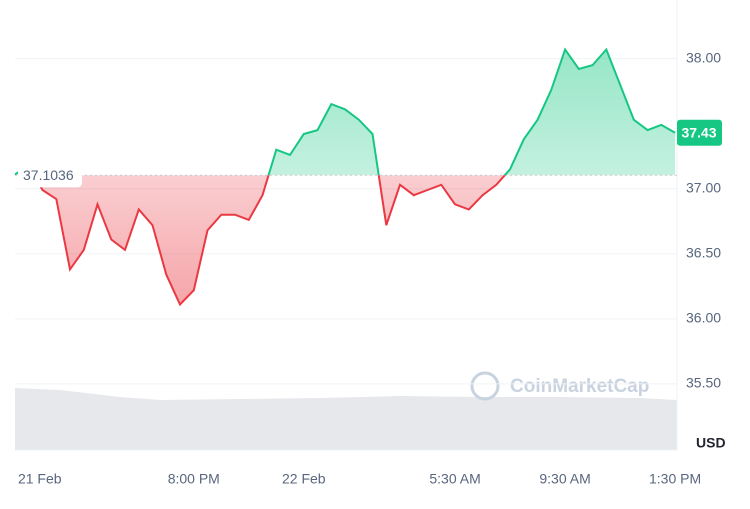 The image size is (750, 509). Describe the element at coordinates (40, 479) in the screenshot. I see `x-tick-label: 21 Feb` at that location.